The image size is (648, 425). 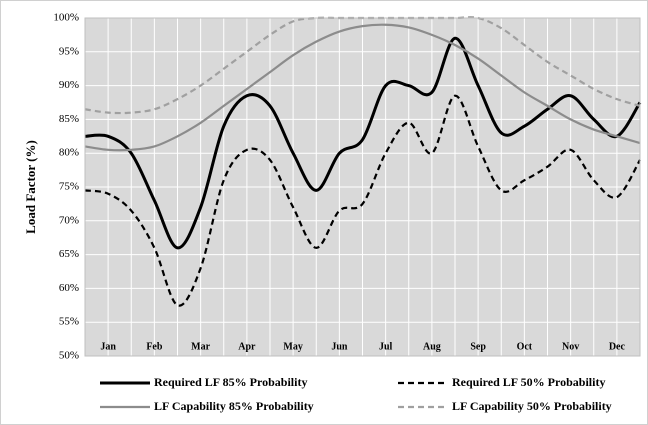 What do you see at coordinates (69, 153) in the screenshot?
I see `y-tick-label: 80%` at bounding box center [69, 153].